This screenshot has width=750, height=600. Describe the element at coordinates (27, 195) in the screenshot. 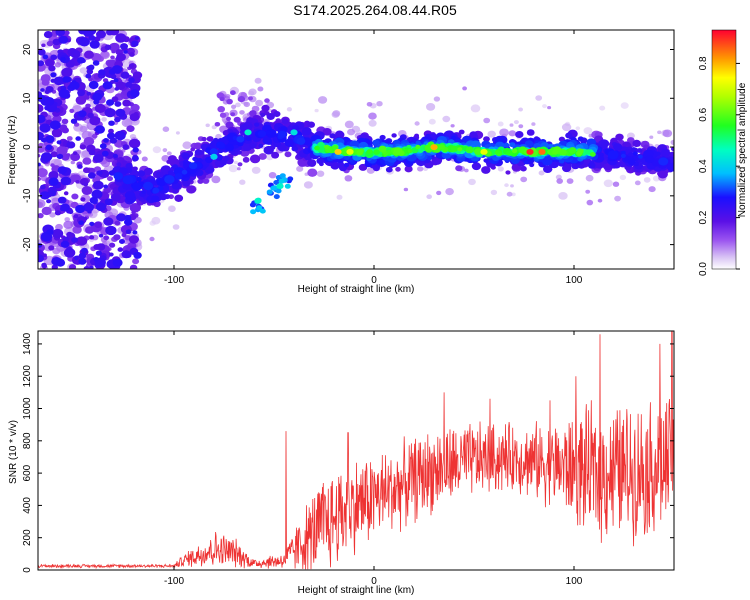

I see `y-tick-label: -10` at that location.